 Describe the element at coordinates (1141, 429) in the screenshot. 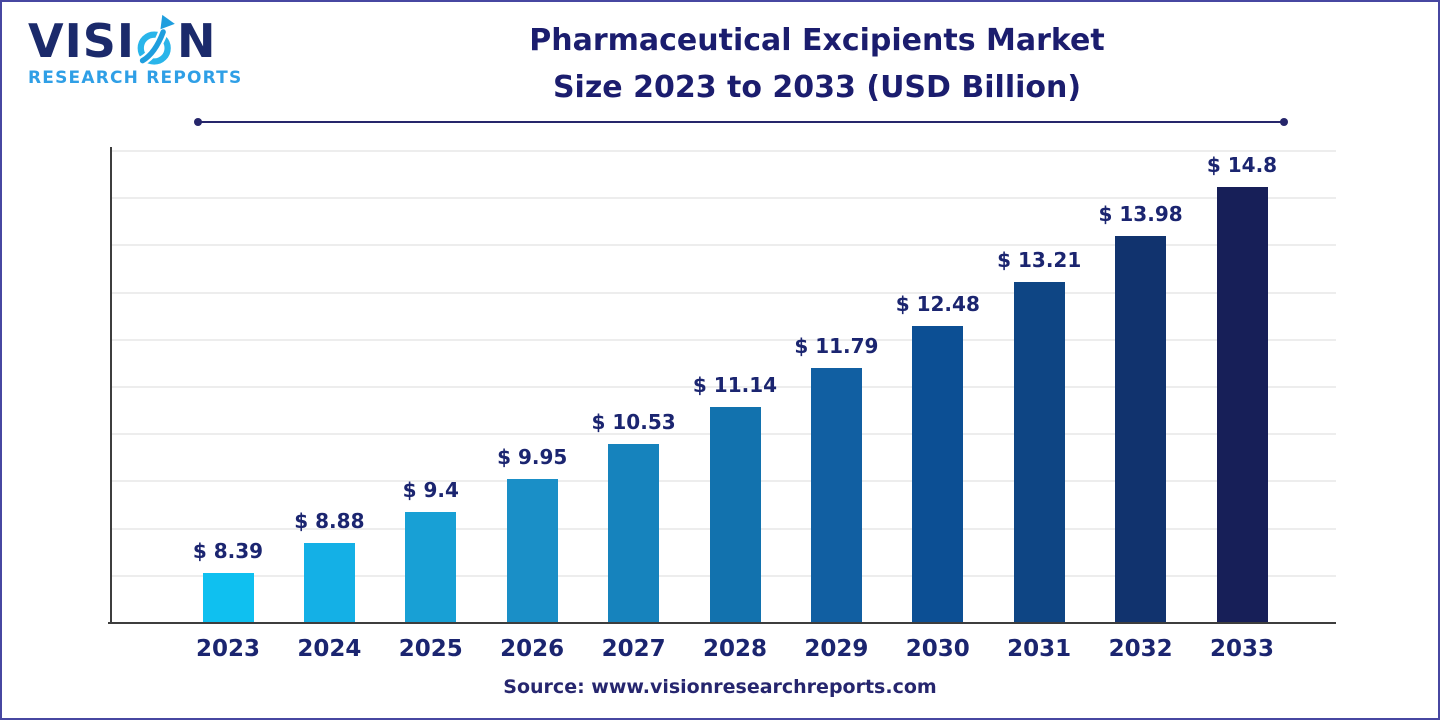

I see `bar-2032` at that location.